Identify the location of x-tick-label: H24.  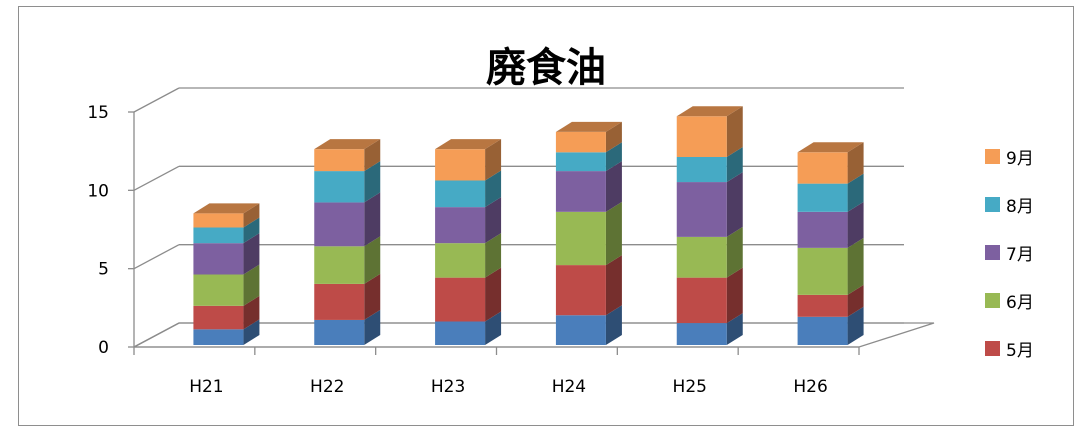
(569, 387).